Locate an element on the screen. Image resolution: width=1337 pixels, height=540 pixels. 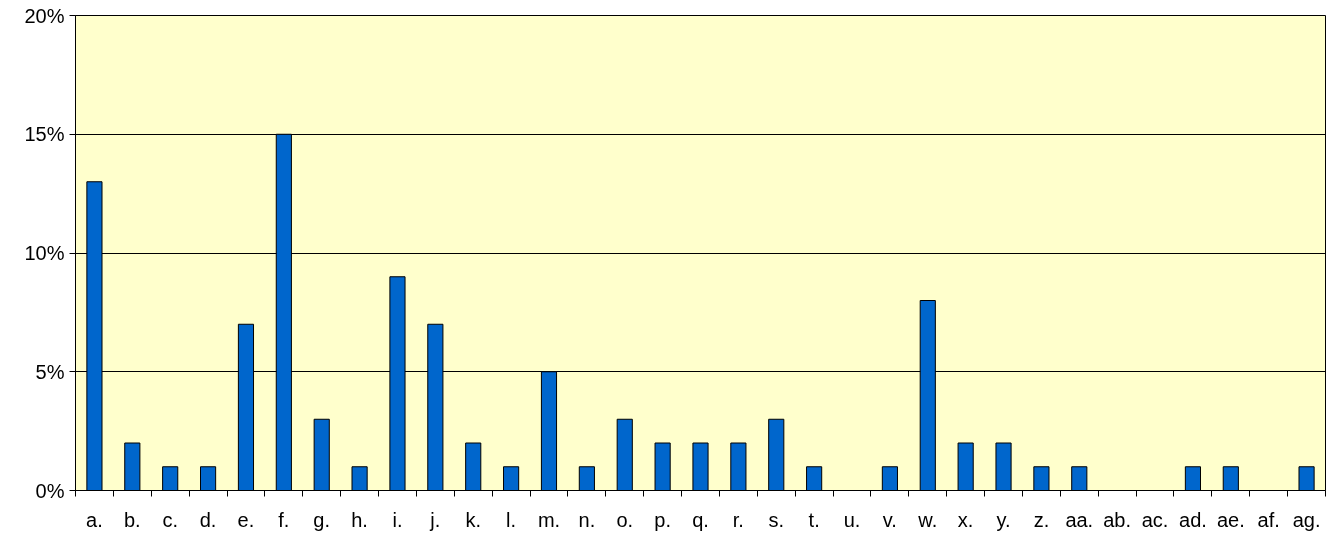
x-tick-label: y. is located at coordinates (1003, 519).